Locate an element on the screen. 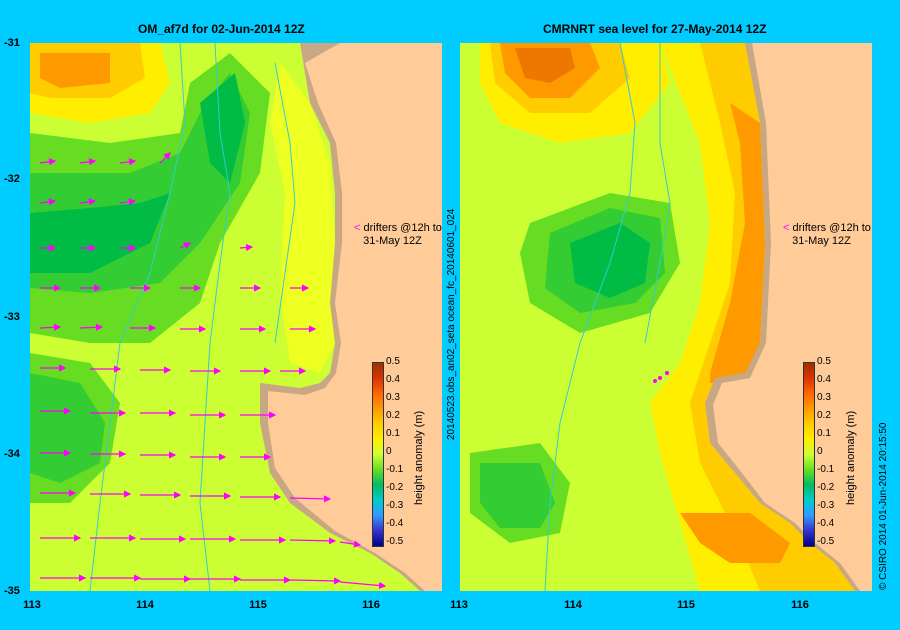 This screenshot has height=630, width=900. copyright-label: © CSIRO 2014 01-Jun-2014 20:15:50 is located at coordinates (883, 506).